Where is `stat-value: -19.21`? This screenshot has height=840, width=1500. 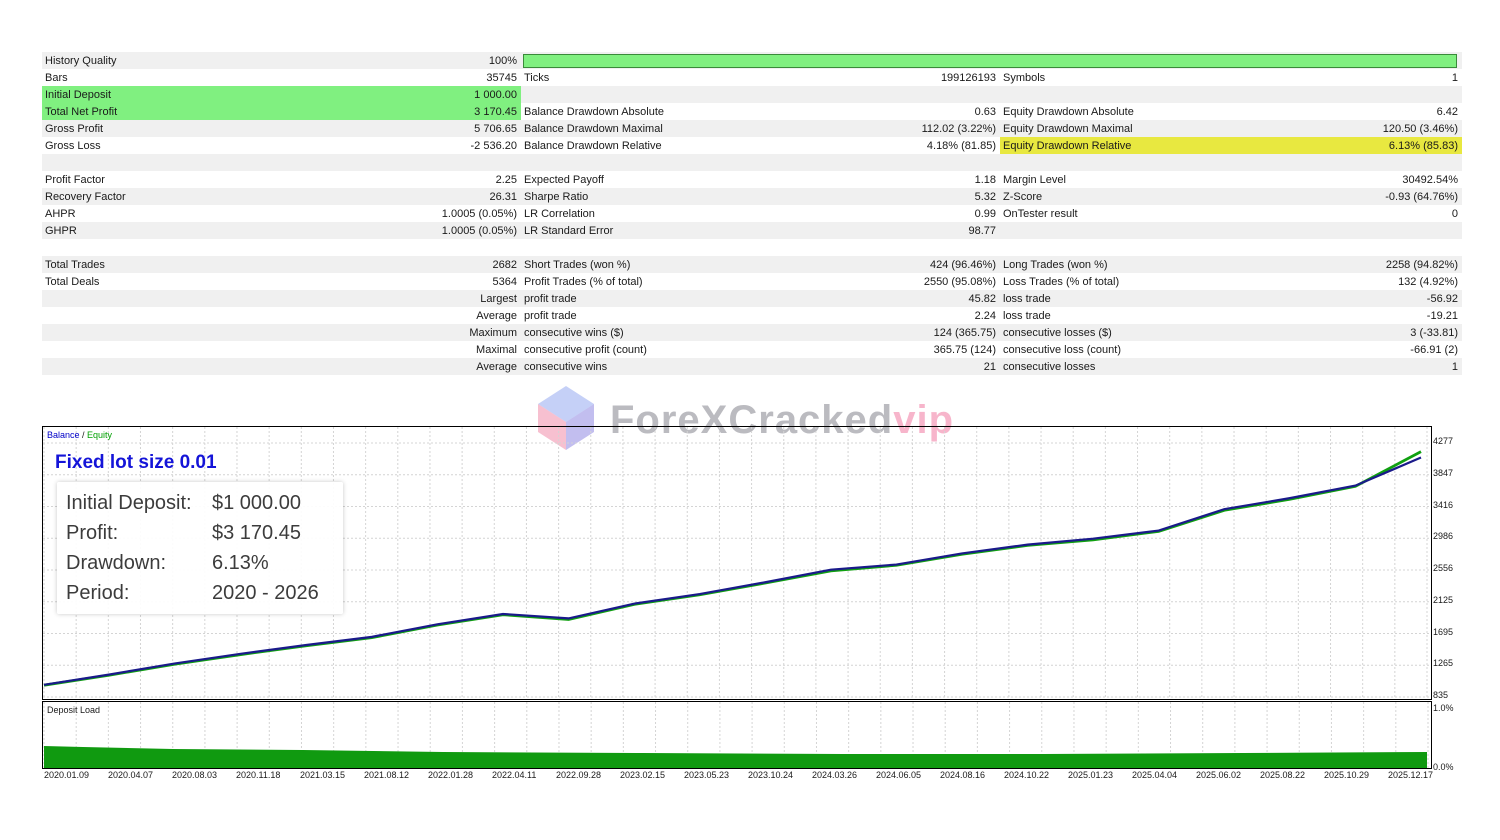 stat-value: -19.21 is located at coordinates (1442, 315).